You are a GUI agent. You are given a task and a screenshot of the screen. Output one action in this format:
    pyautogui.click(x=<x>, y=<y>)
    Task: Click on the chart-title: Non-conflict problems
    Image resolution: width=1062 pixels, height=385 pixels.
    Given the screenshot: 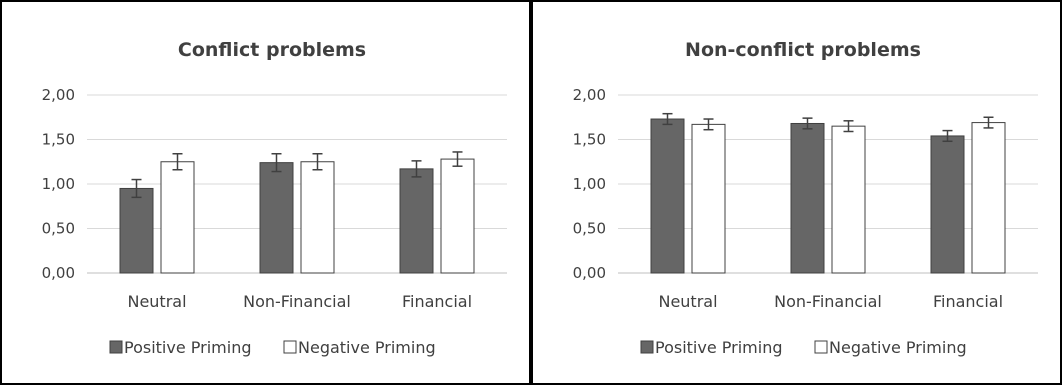 What is the action you would take?
    pyautogui.click(x=803, y=50)
    